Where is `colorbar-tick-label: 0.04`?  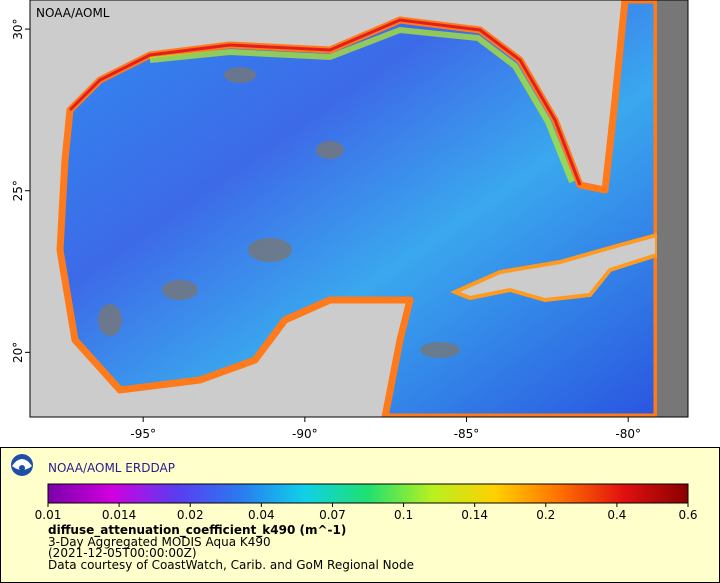 colorbar-tick-label: 0.04 is located at coordinates (261, 515).